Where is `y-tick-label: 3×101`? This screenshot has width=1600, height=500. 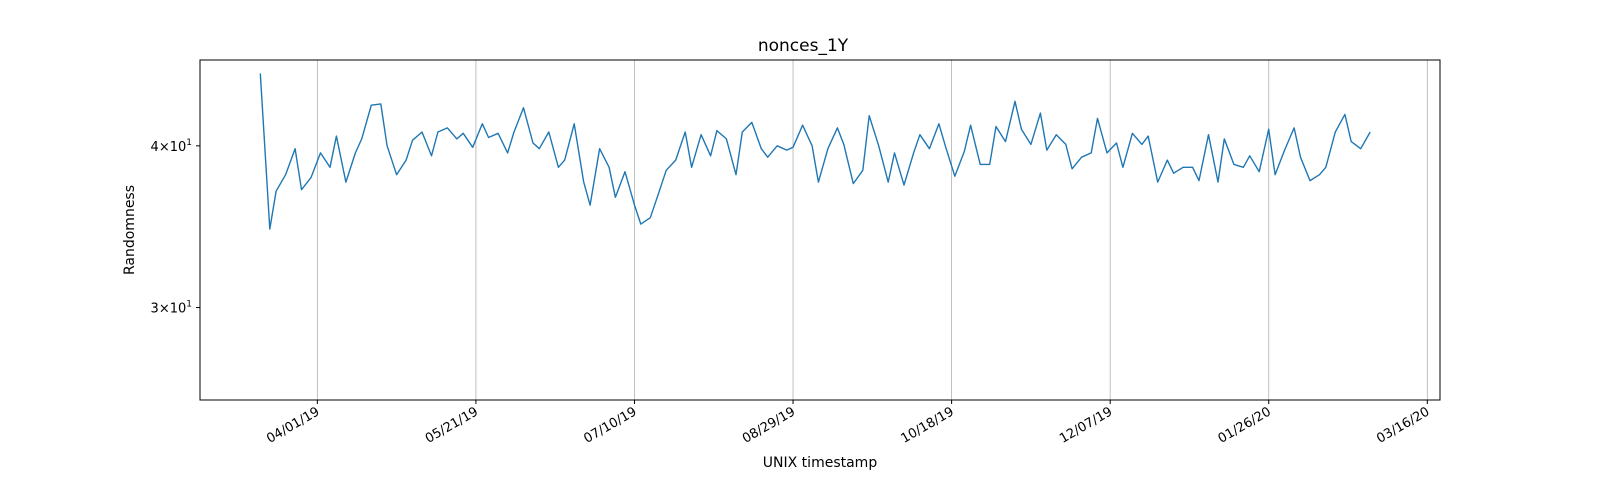 y-tick-label: 3×101 is located at coordinates (171, 308).